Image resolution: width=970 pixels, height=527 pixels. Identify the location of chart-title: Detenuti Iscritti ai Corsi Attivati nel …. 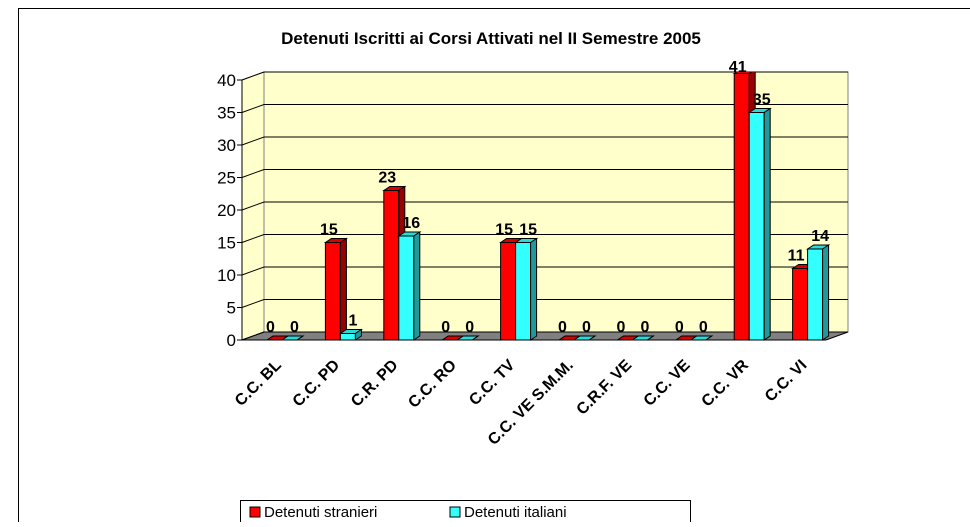
(491, 38).